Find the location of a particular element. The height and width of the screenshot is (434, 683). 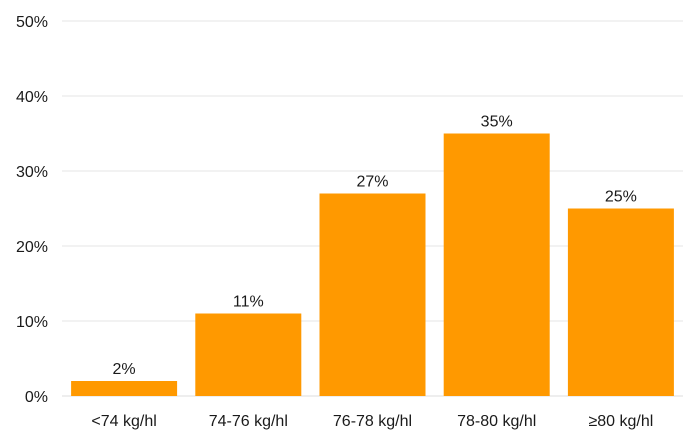

x-category-label-2: 76-78 kg/hl is located at coordinates (372, 421).